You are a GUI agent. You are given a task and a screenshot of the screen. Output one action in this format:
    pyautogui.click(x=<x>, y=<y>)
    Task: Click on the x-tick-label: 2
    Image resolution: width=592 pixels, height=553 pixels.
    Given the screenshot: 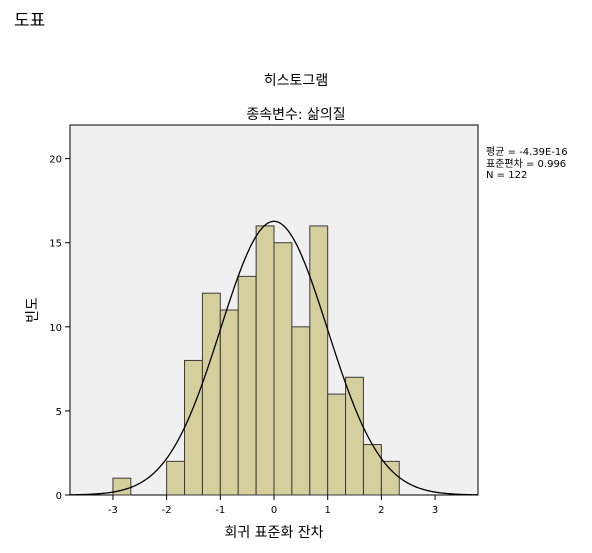 What is the action you would take?
    pyautogui.click(x=381, y=510)
    